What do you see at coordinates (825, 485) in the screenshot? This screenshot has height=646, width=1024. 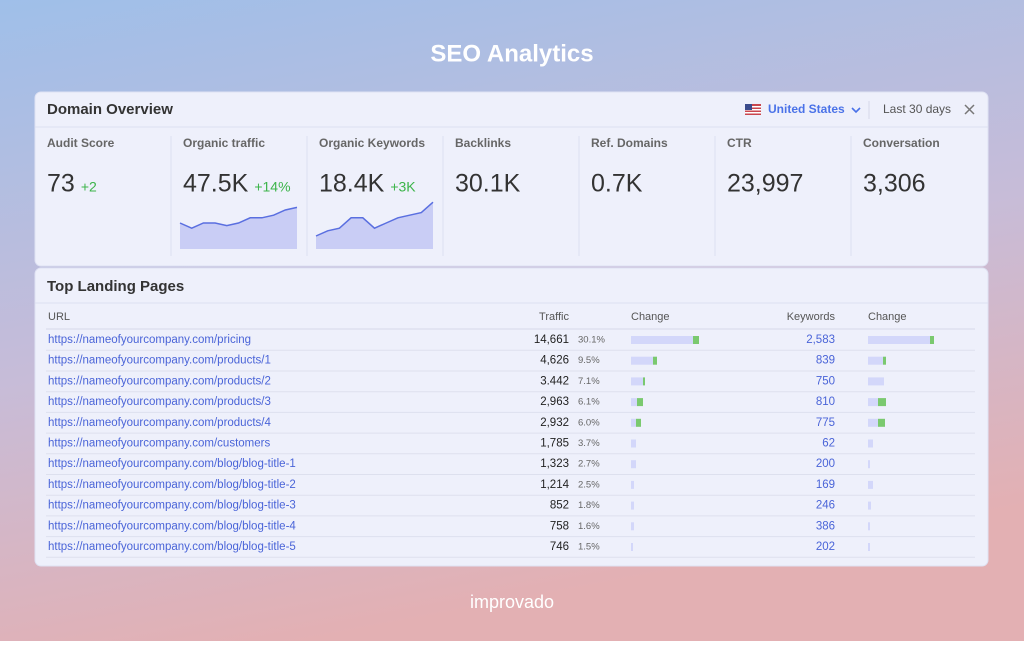 I see `keywords: 169` at bounding box center [825, 485].